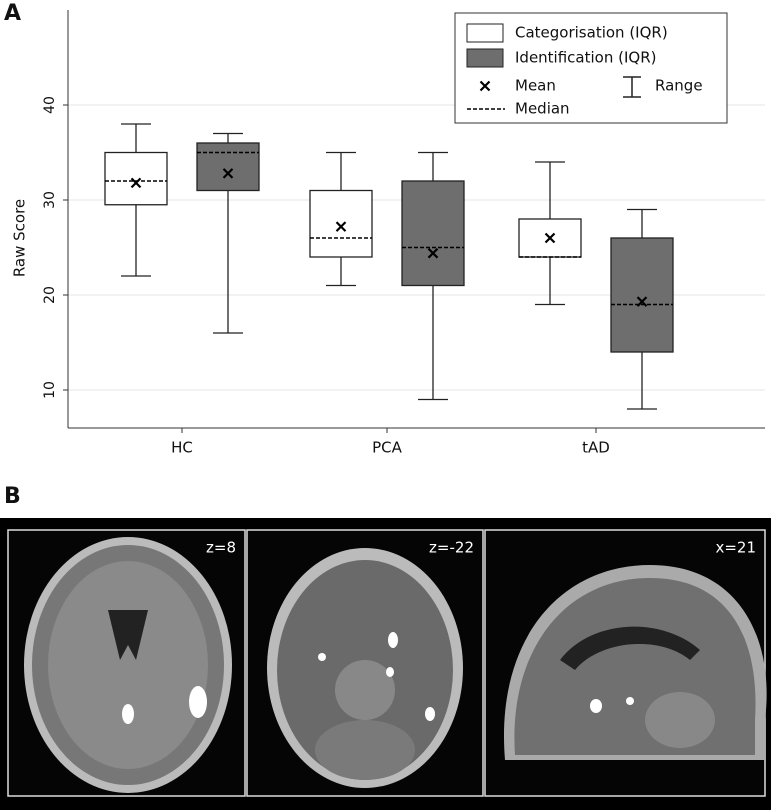 The height and width of the screenshot is (810, 771). I want to click on legend-range-icon, so click(632, 87).